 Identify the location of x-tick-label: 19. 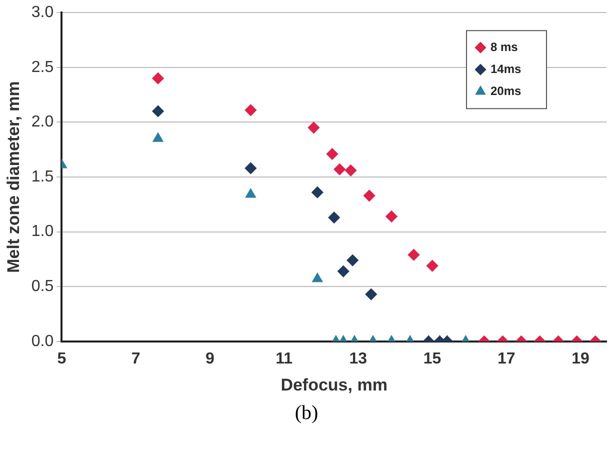
(581, 359).